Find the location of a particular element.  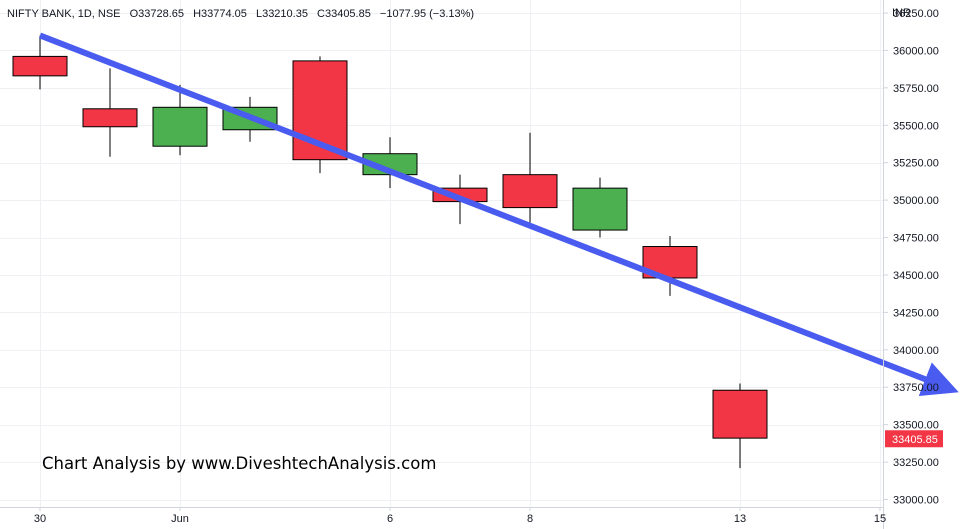

x-tick-label: 30 is located at coordinates (40, 519).